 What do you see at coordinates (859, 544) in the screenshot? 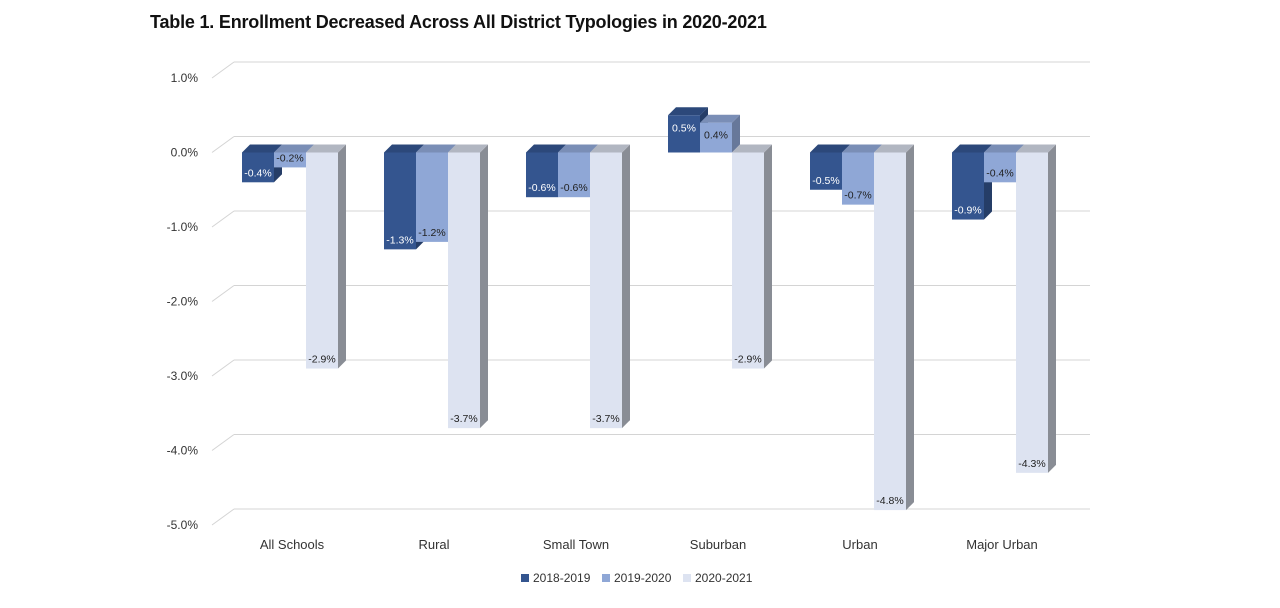
I see `category-label: Urban` at bounding box center [859, 544].